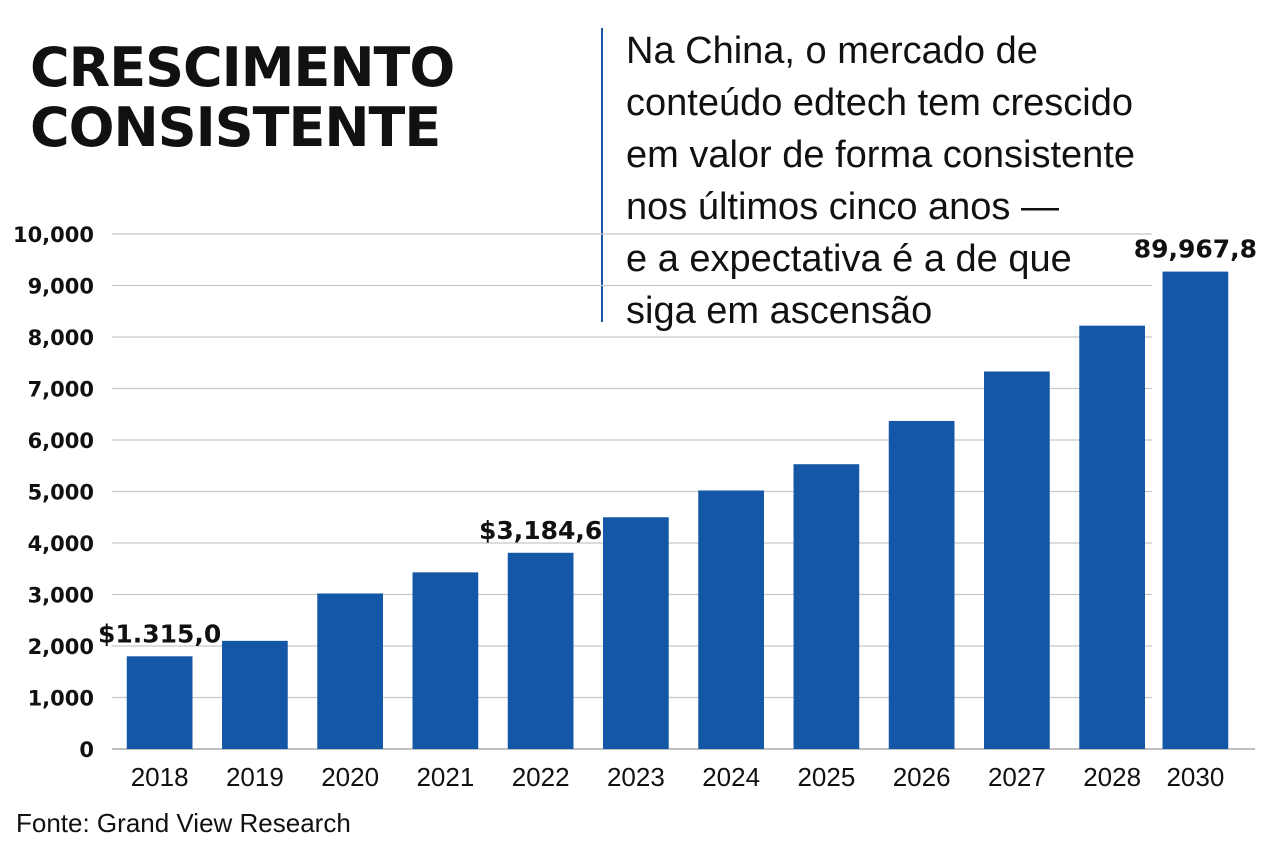 This screenshot has width=1280, height=853. What do you see at coordinates (849, 259) in the screenshot?
I see `subtitle-line-5: e a expectativa é a de que` at bounding box center [849, 259].